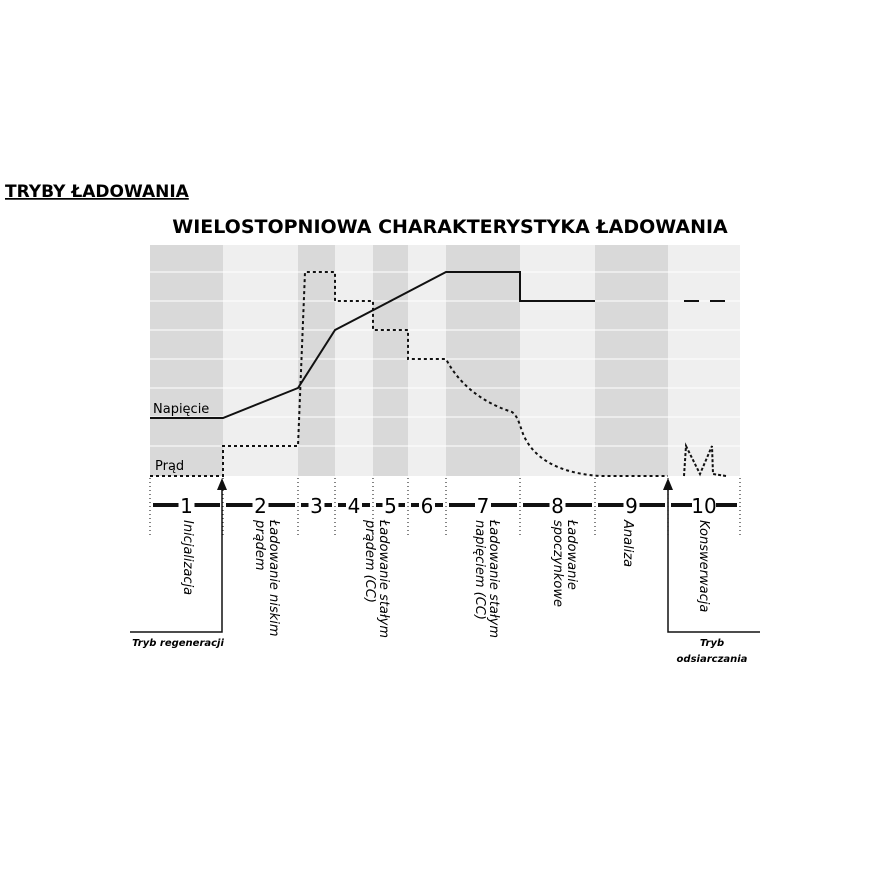  Describe the element at coordinates (705, 459) in the screenshot. I see `current-sawtooth` at that location.